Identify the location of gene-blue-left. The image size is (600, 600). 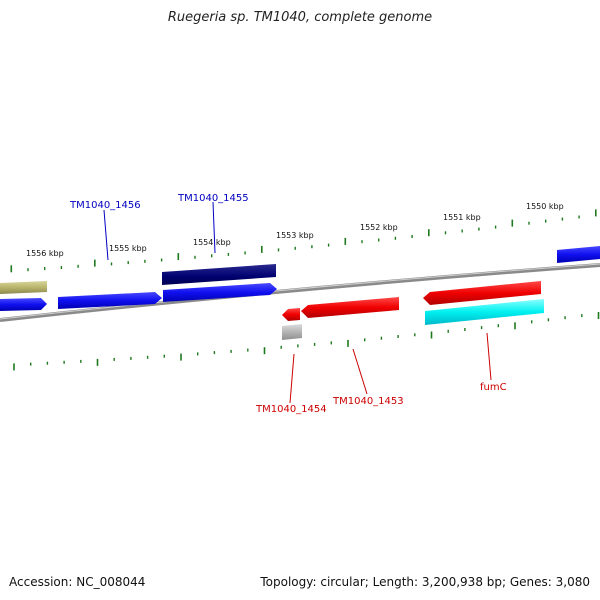
(23, 304).